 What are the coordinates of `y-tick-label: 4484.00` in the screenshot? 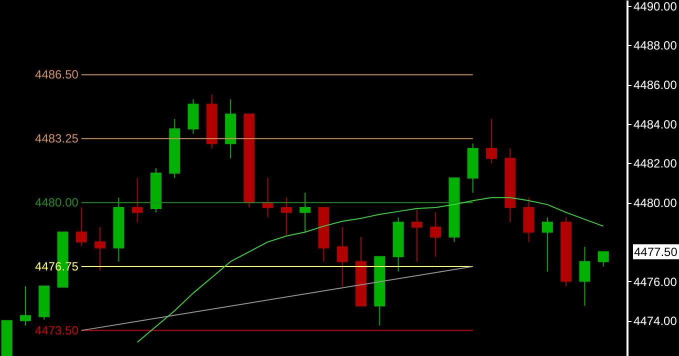 It's located at (656, 124).